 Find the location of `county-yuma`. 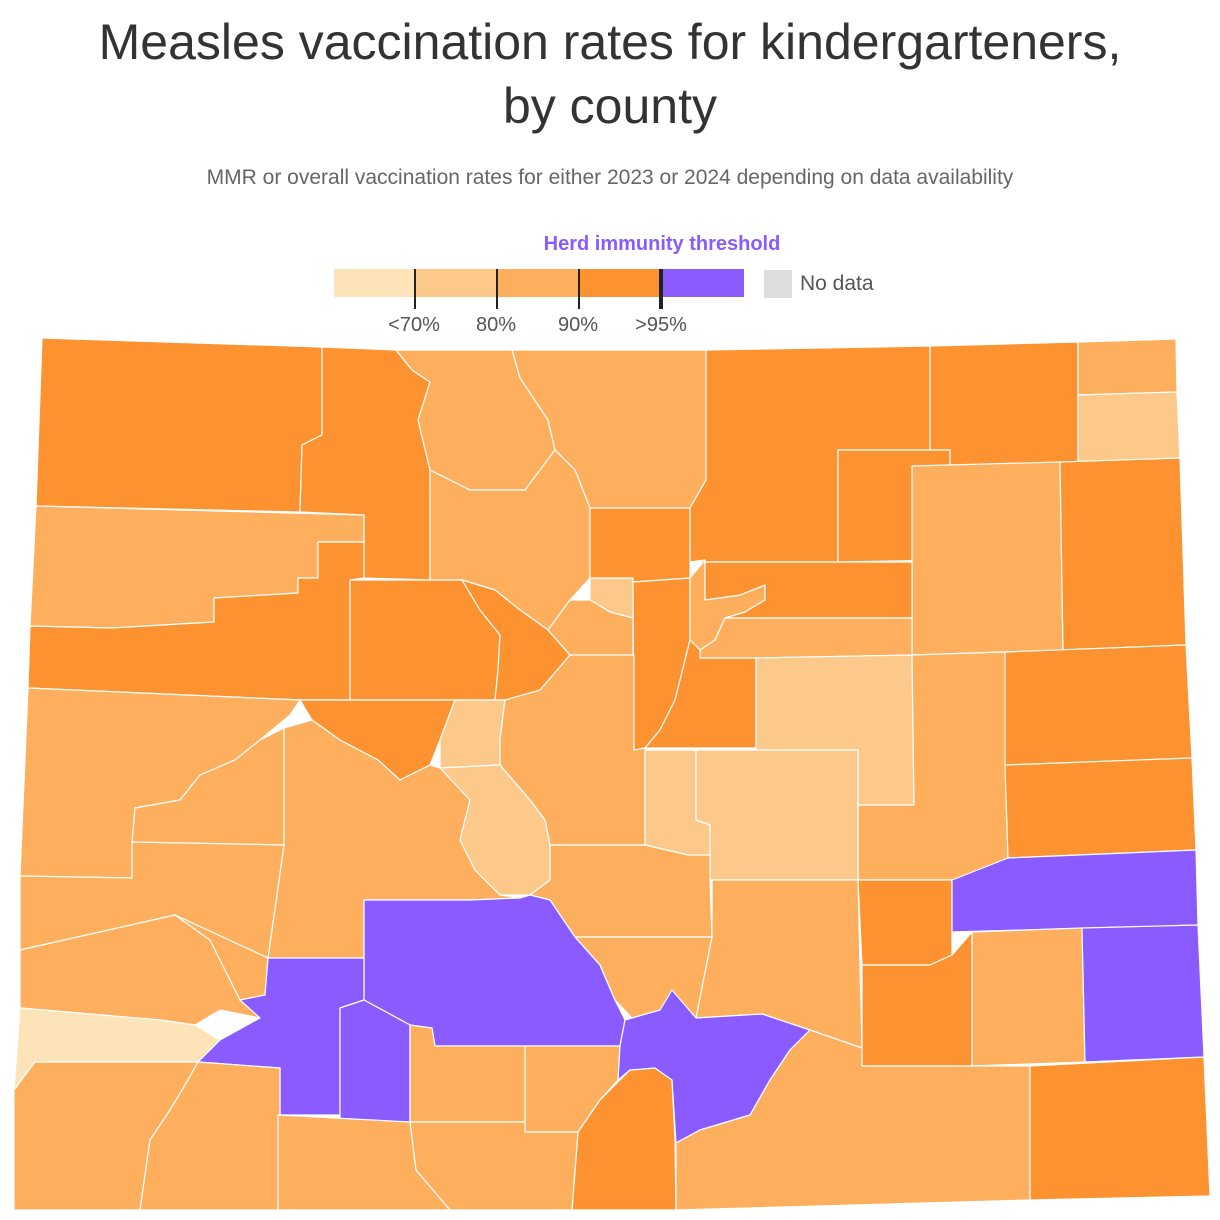

county-yuma is located at coordinates (1123, 554).